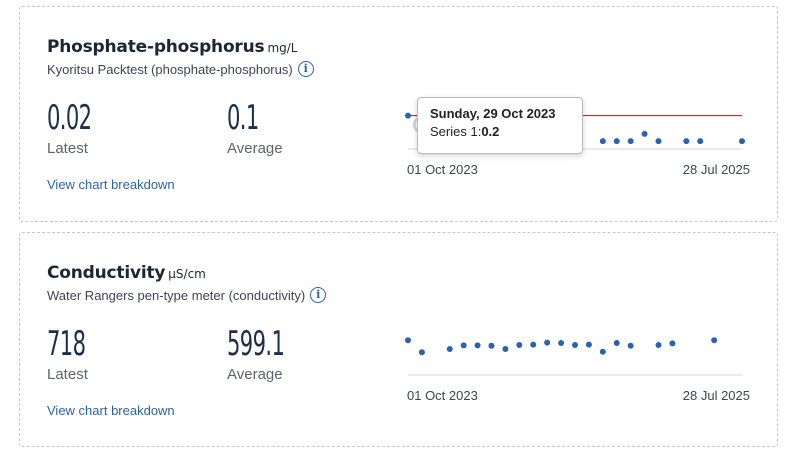 This screenshot has height=450, width=800. I want to click on card-title-row: Conductivity µS/cm, so click(126, 273).